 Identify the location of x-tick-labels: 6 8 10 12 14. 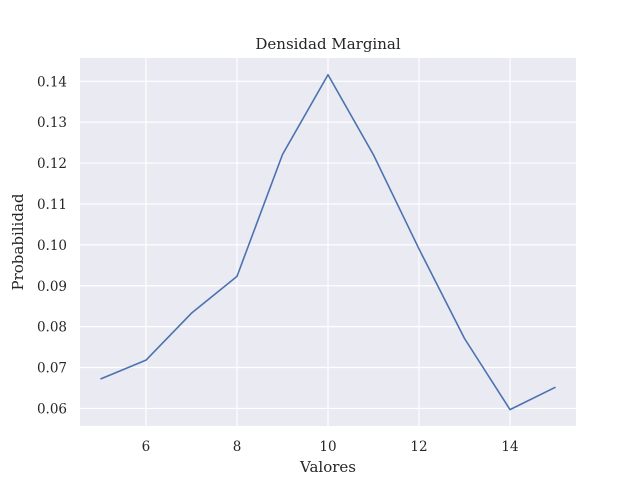
(330, 447).